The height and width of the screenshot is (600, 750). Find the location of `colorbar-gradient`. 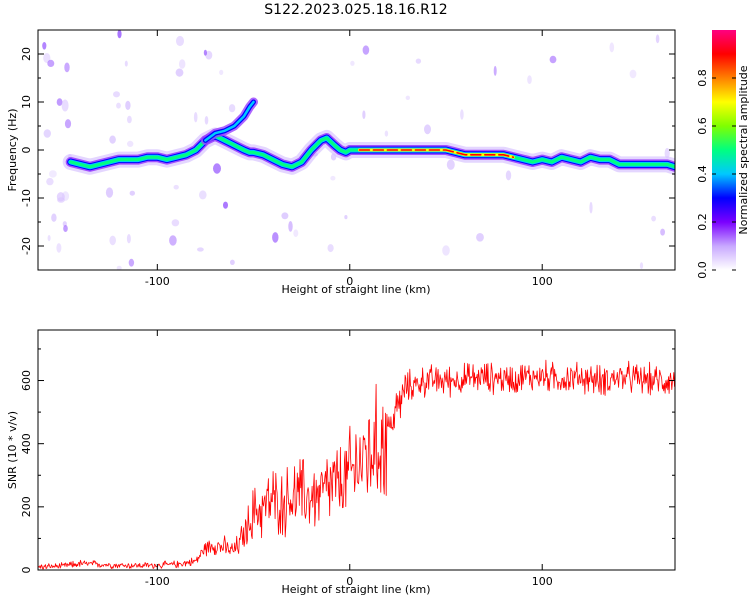

colorbar-gradient is located at coordinates (724, 150).